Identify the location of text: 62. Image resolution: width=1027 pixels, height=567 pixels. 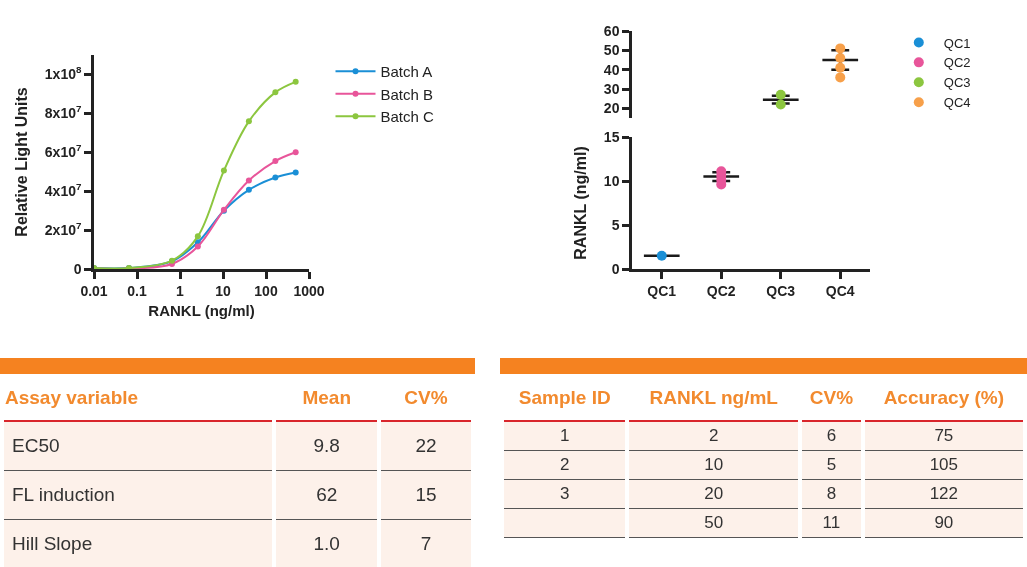
(326, 495).